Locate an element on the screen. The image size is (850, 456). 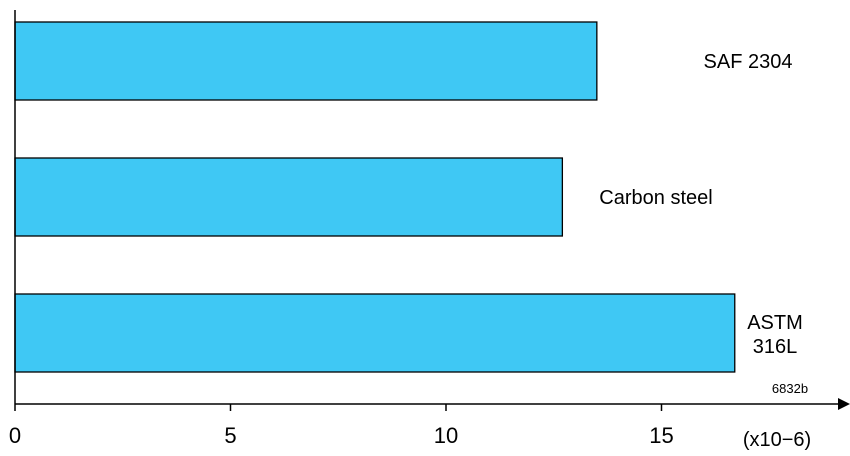
x-tick-label-0: 0 is located at coordinates (15, 435).